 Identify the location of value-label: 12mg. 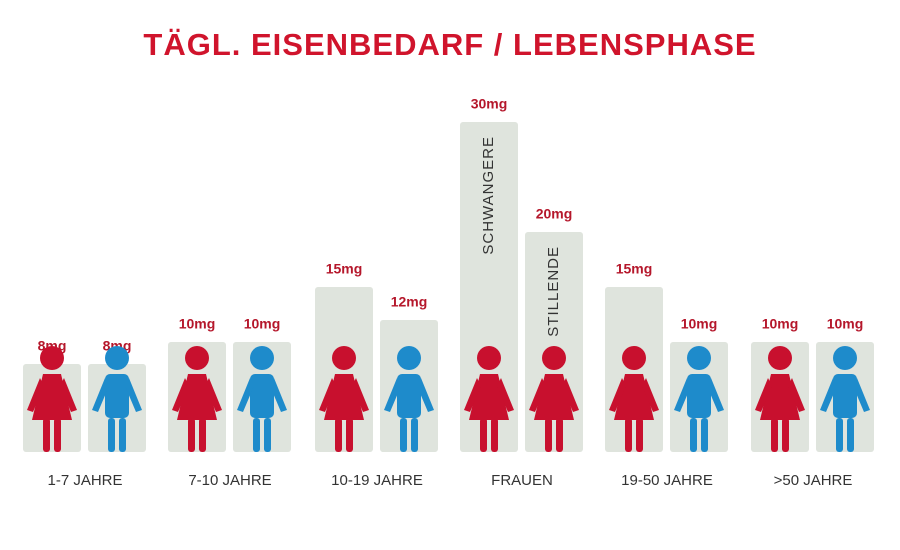
(409, 302).